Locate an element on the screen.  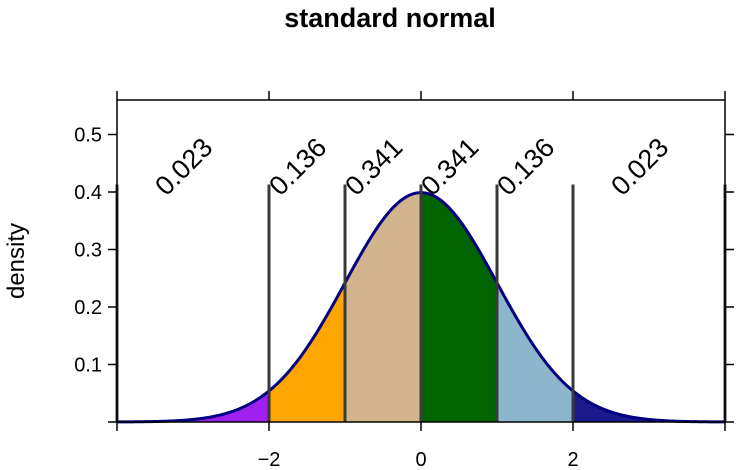
x-tick-label: 0 is located at coordinates (420, 459).